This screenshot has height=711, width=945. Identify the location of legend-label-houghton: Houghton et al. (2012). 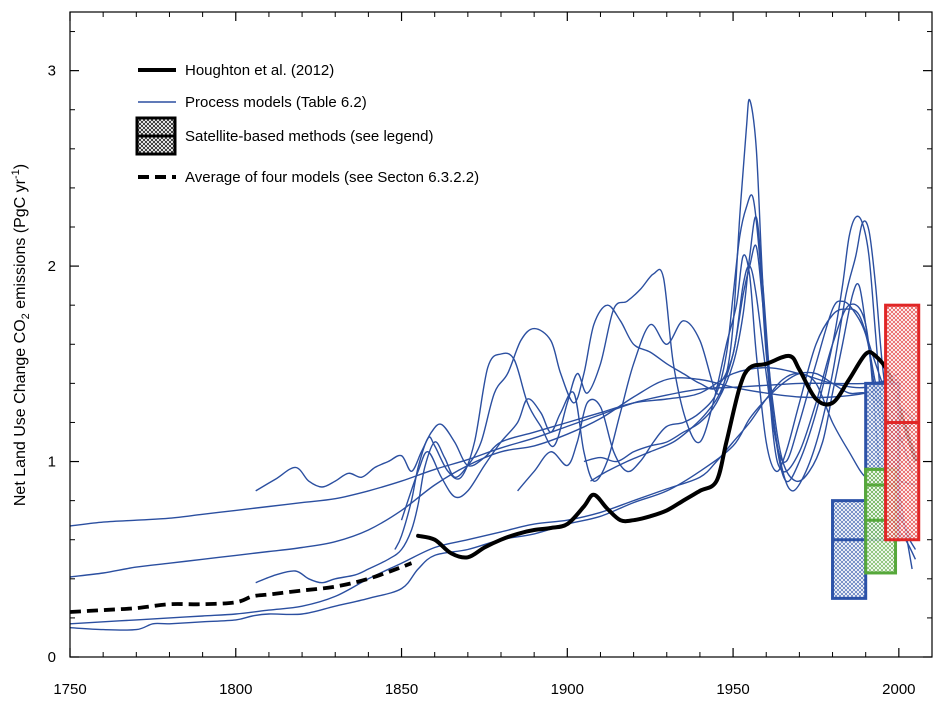
(259, 70).